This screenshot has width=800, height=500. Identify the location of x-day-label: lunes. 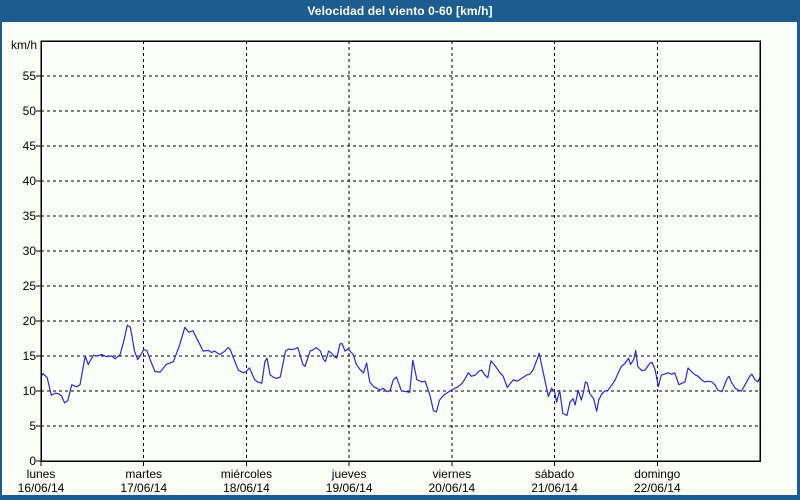
(41, 474).